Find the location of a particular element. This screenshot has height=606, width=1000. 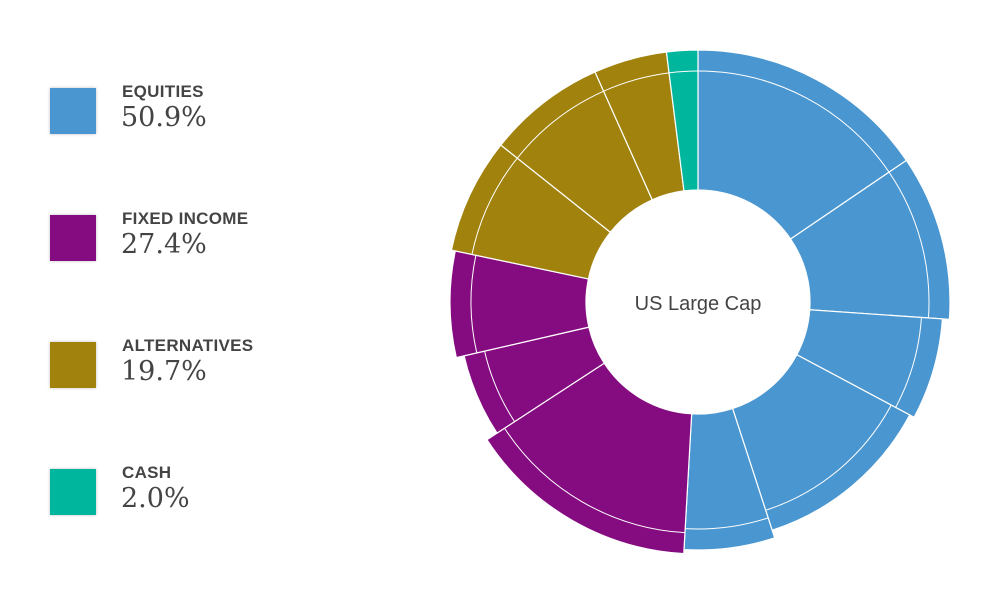

legend-swatch-alternatives is located at coordinates (73, 365).